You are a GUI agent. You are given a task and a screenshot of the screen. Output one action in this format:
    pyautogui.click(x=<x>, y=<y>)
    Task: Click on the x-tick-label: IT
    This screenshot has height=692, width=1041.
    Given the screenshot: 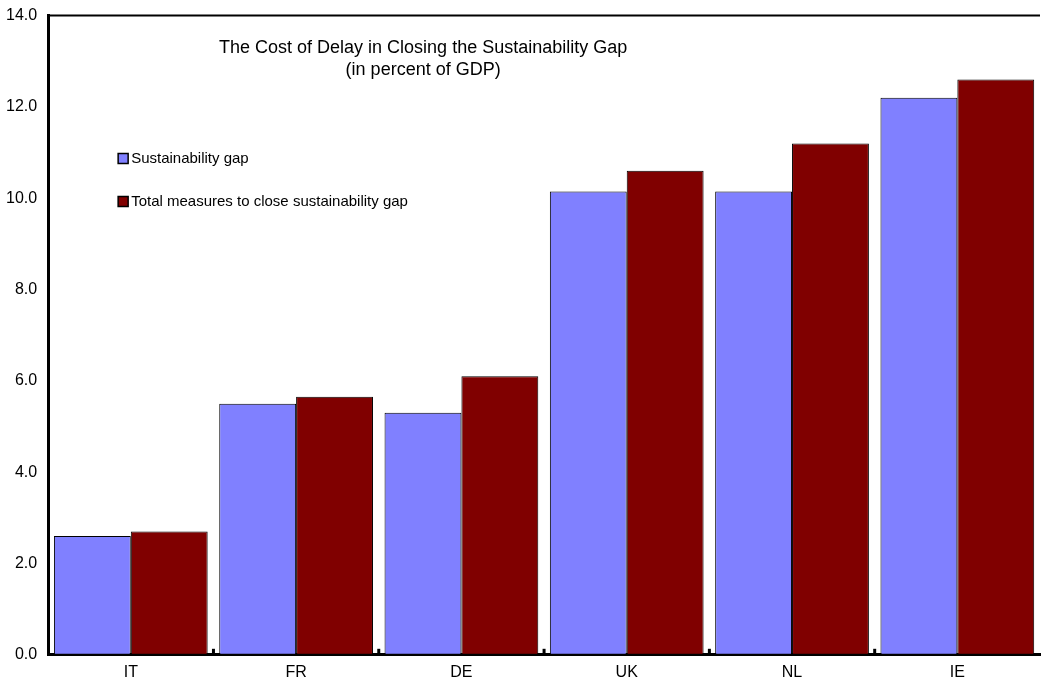 What is the action you would take?
    pyautogui.click(x=131, y=671)
    